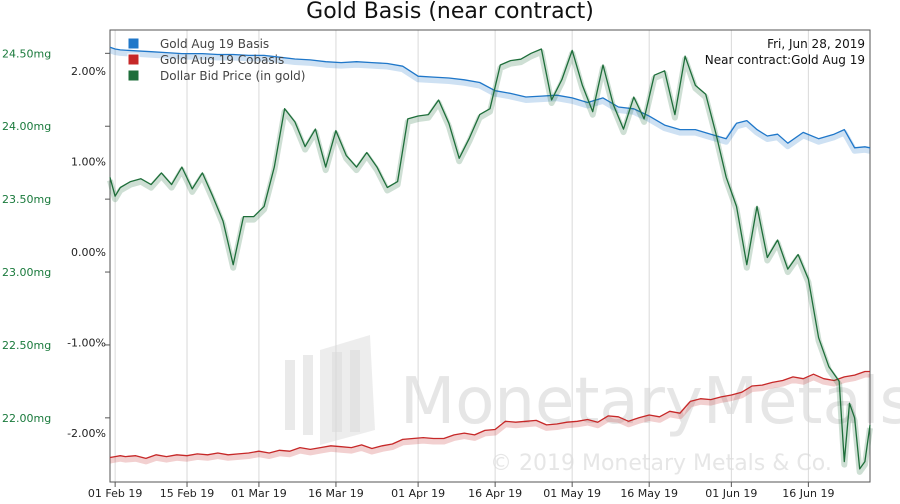 The image size is (900, 504). I want to click on x-tick-label: 01 Mar 19, so click(259, 493).